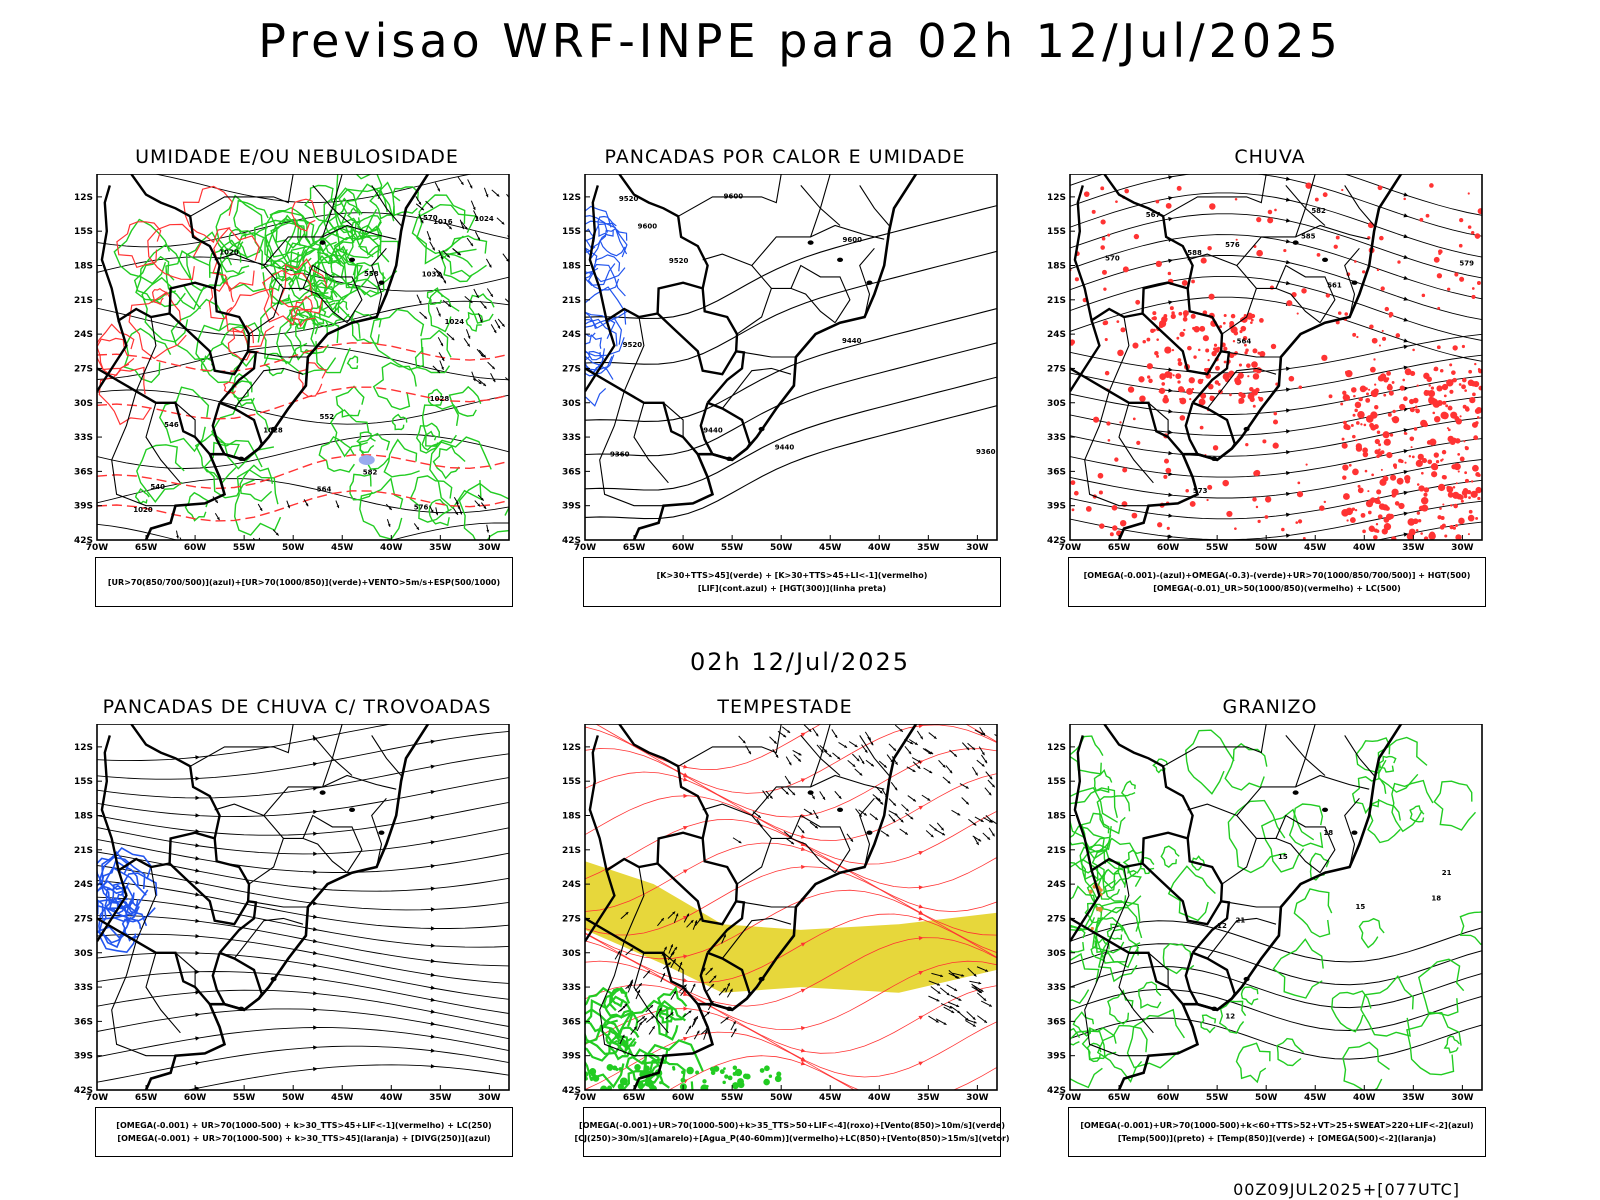 This screenshot has height=1200, width=1600. What do you see at coordinates (928, 548) in the screenshot?
I see `lon-tick-label: 35W` at bounding box center [928, 548].